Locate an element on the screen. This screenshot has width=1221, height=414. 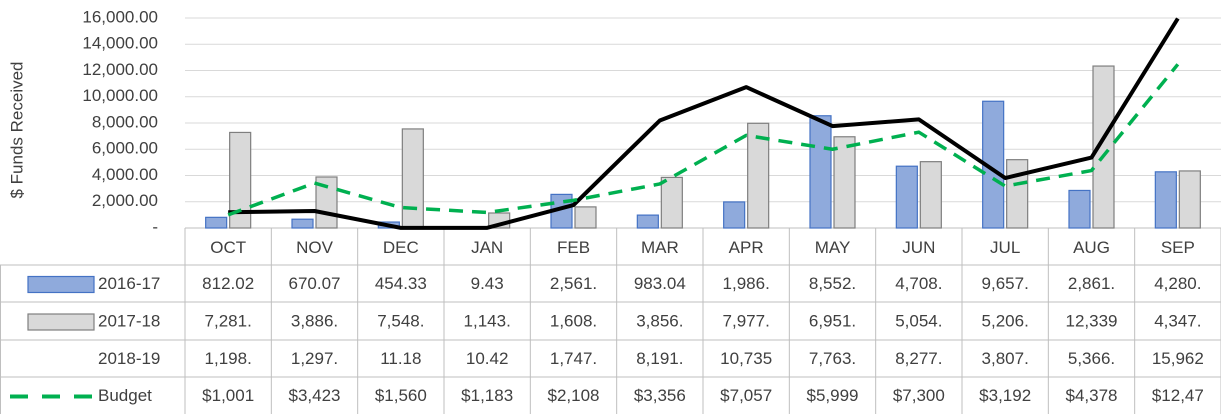
x-tick-label: JUL is located at coordinates (1005, 247).